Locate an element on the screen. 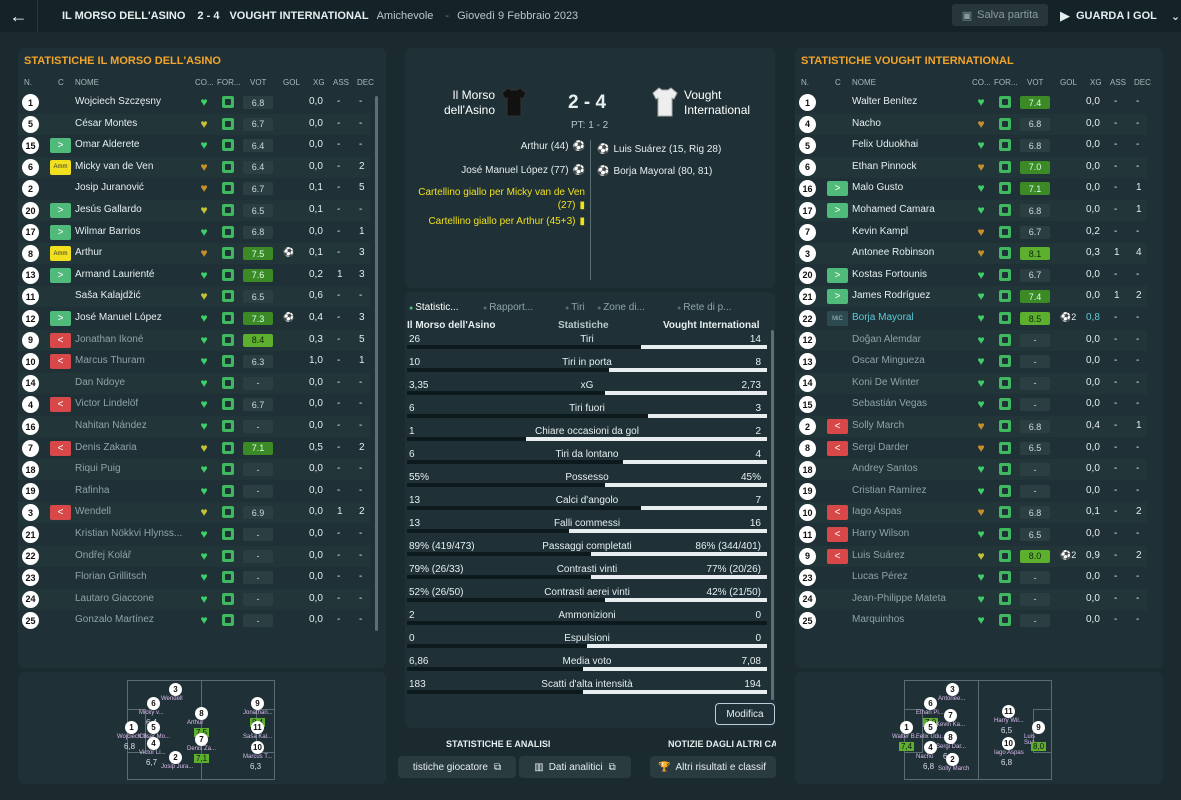  player-row: 5 César Montes ♥ 6.7 0,0 - - is located at coordinates (194, 124).